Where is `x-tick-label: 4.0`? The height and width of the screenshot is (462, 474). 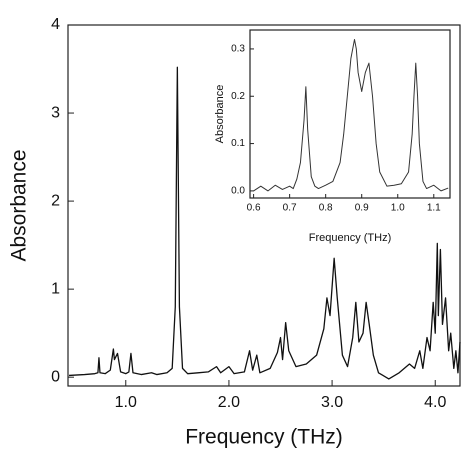 x-tick-label: 4.0 is located at coordinates (435, 402).